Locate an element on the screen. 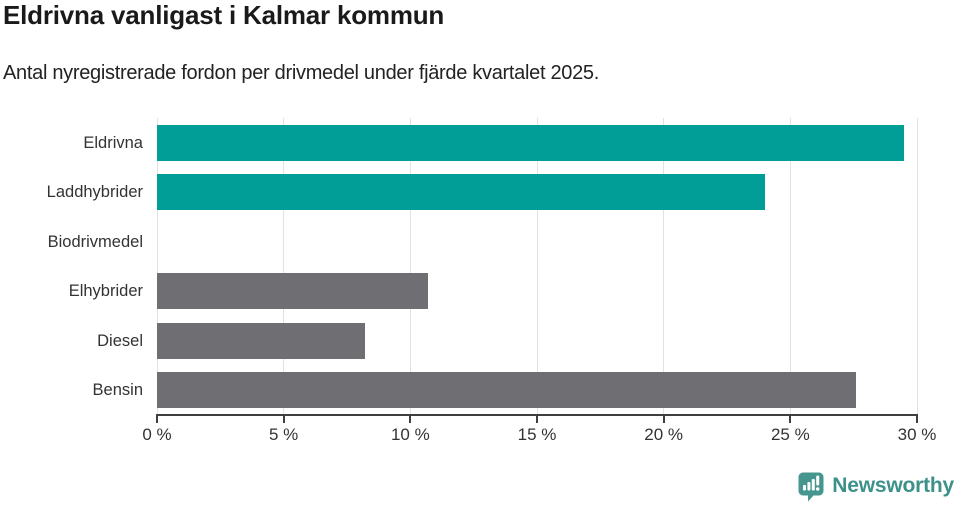  category-label-laddhybrider: Laddhybrider is located at coordinates (94, 192).